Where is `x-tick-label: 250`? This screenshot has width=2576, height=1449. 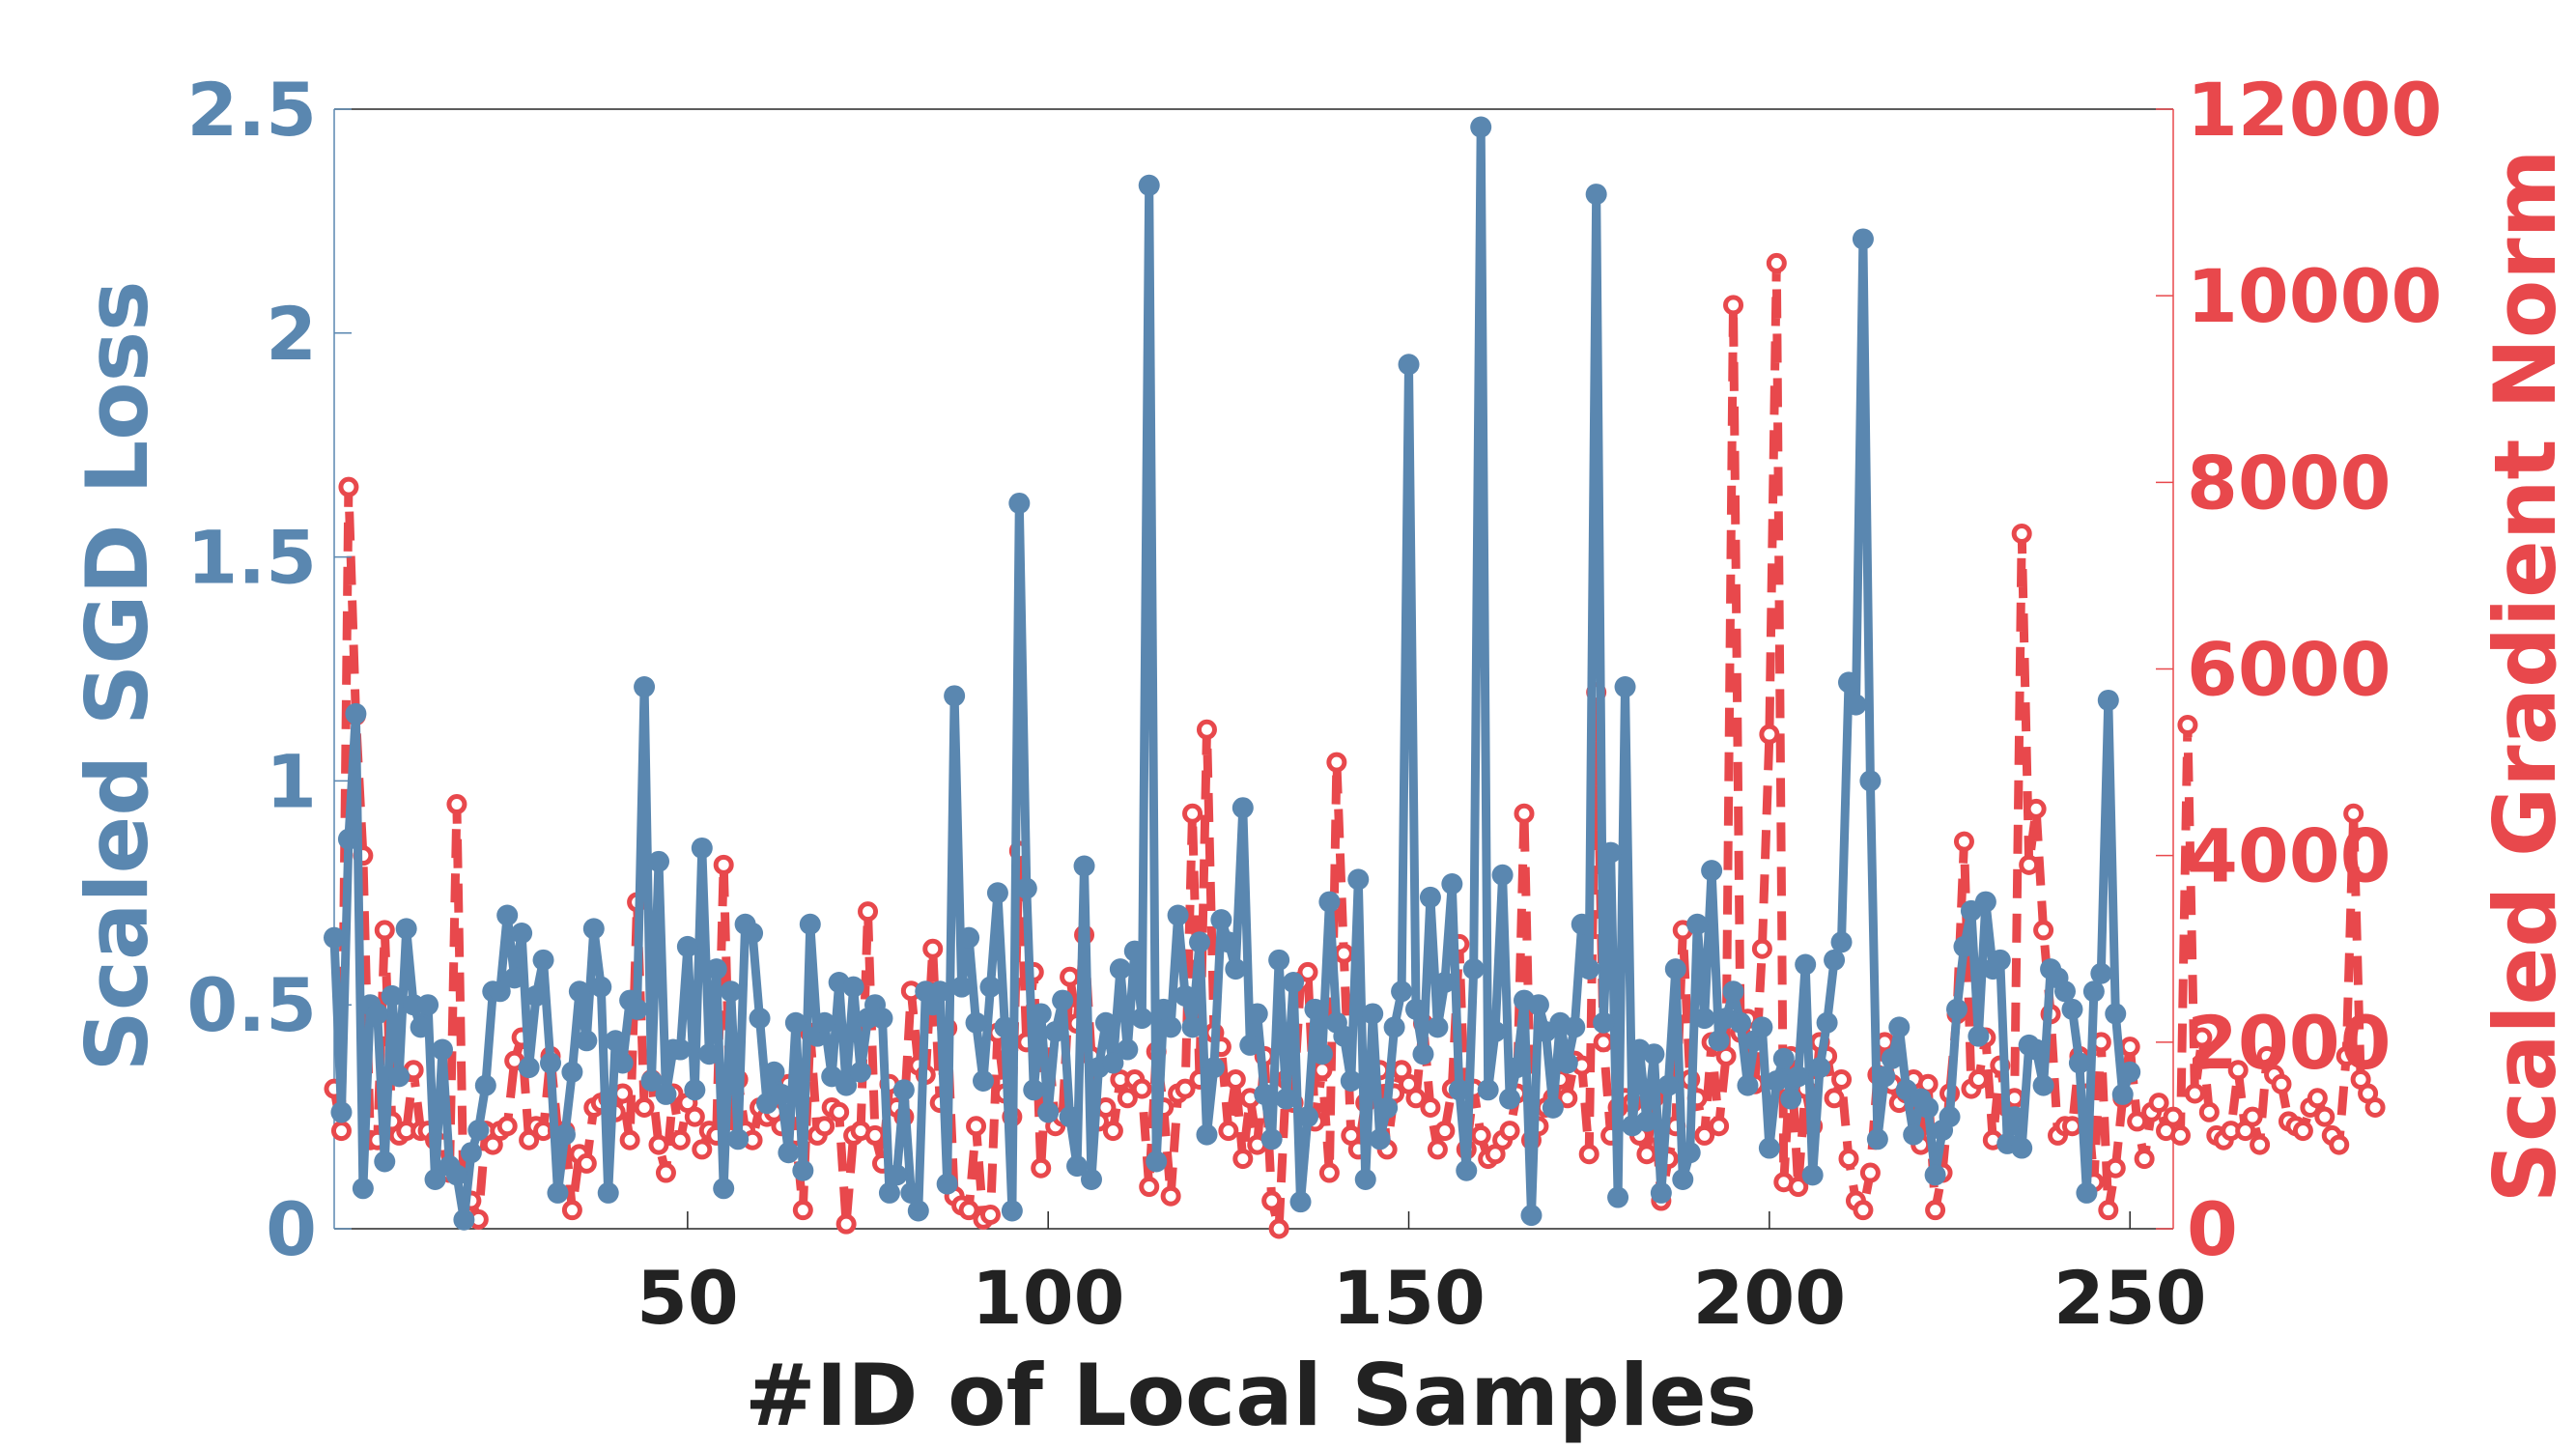
x-tick-label: 250 is located at coordinates (2130, 1298).